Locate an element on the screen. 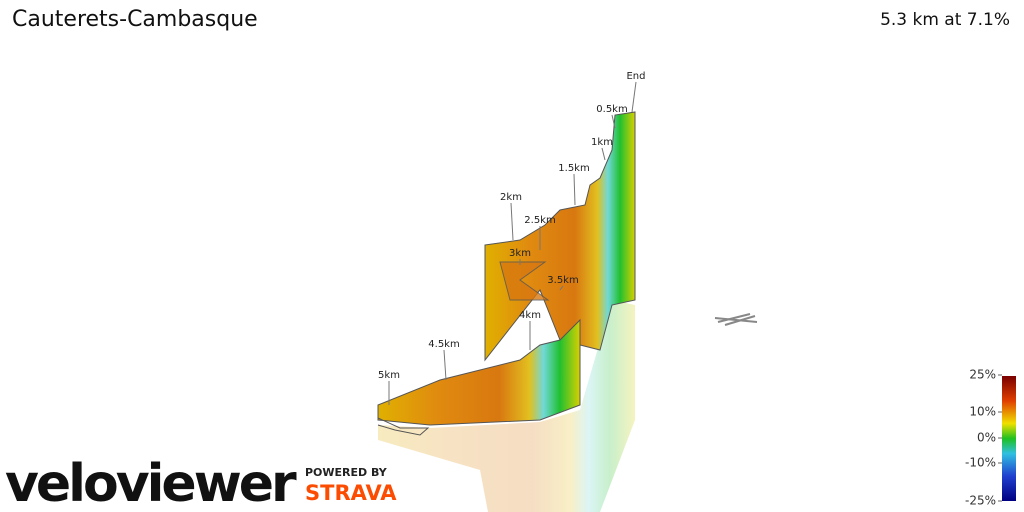 This screenshot has height=512, width=1024. km-marker: End is located at coordinates (635, 76).